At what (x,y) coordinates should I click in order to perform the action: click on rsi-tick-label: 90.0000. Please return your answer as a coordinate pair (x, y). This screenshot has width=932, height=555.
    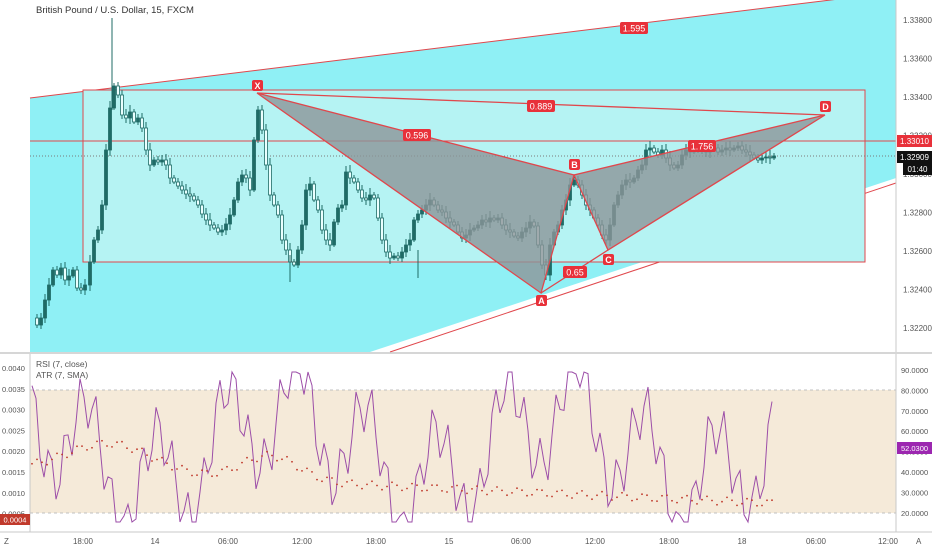
    Looking at the image, I should click on (914, 370).